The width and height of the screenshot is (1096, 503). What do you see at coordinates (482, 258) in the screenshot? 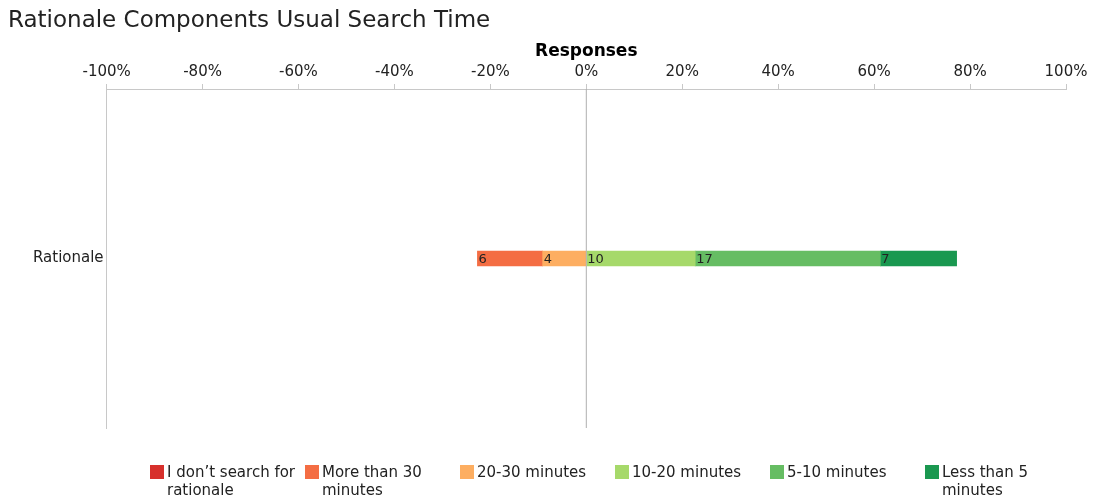
I see `annotation: 6` at bounding box center [482, 258].